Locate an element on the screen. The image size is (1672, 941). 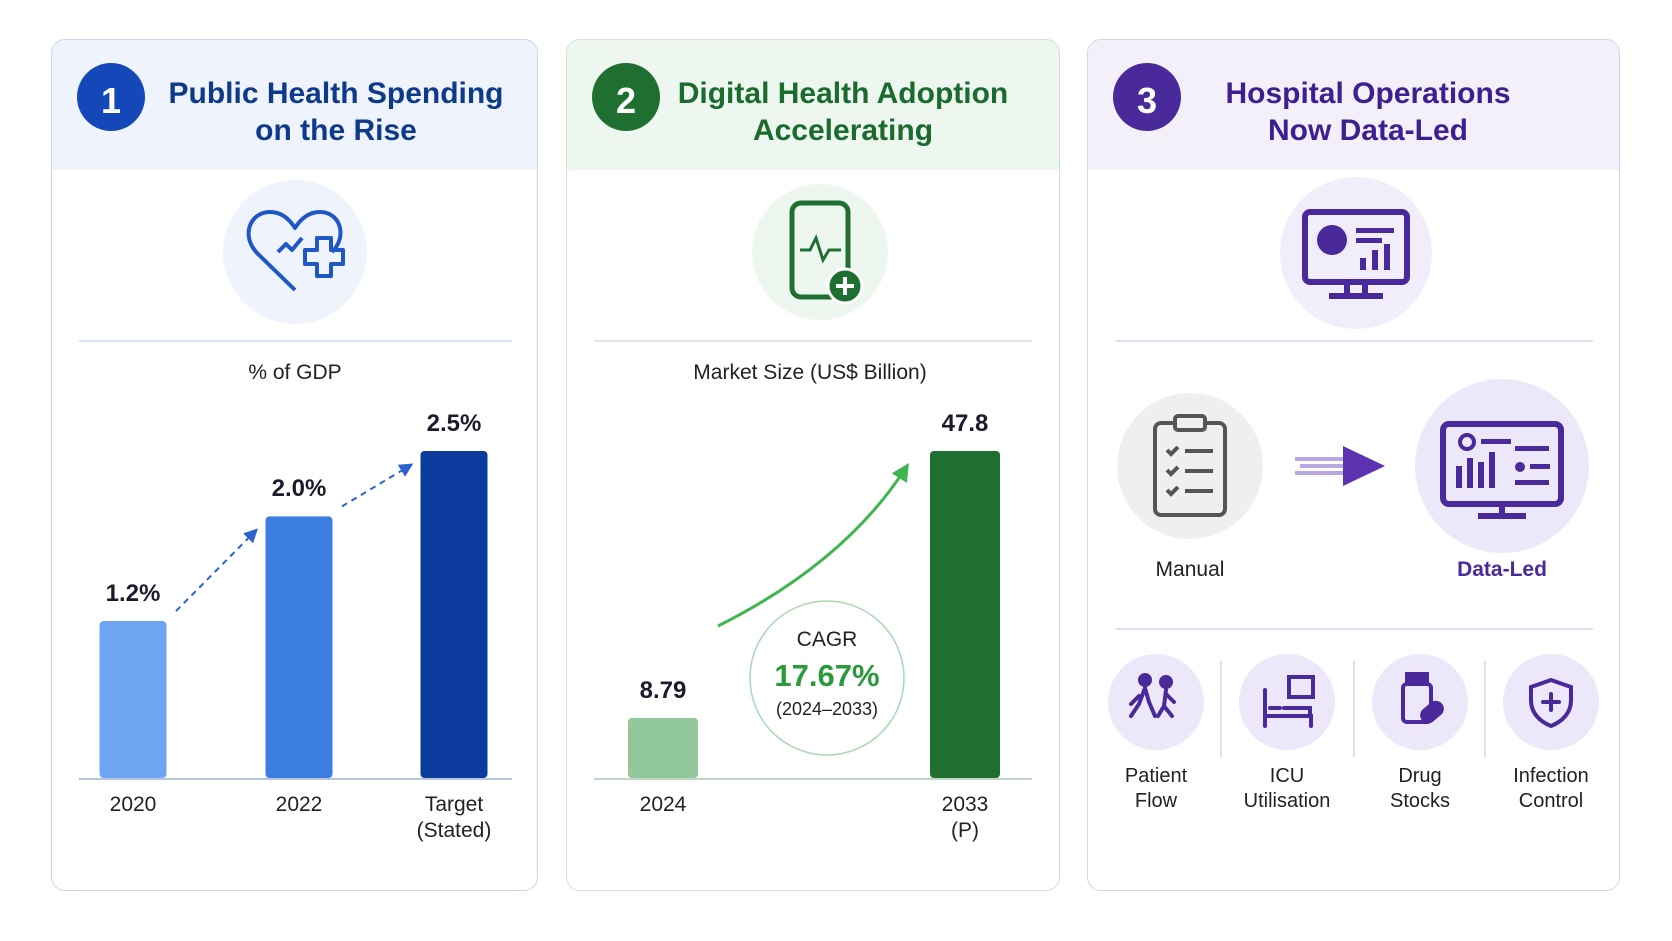
area-label: ICU Utilisation is located at coordinates (1287, 788).